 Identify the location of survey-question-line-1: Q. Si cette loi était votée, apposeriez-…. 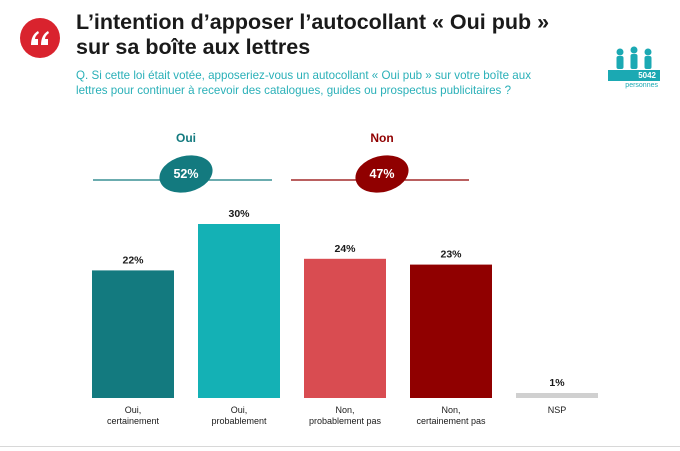
(303, 75).